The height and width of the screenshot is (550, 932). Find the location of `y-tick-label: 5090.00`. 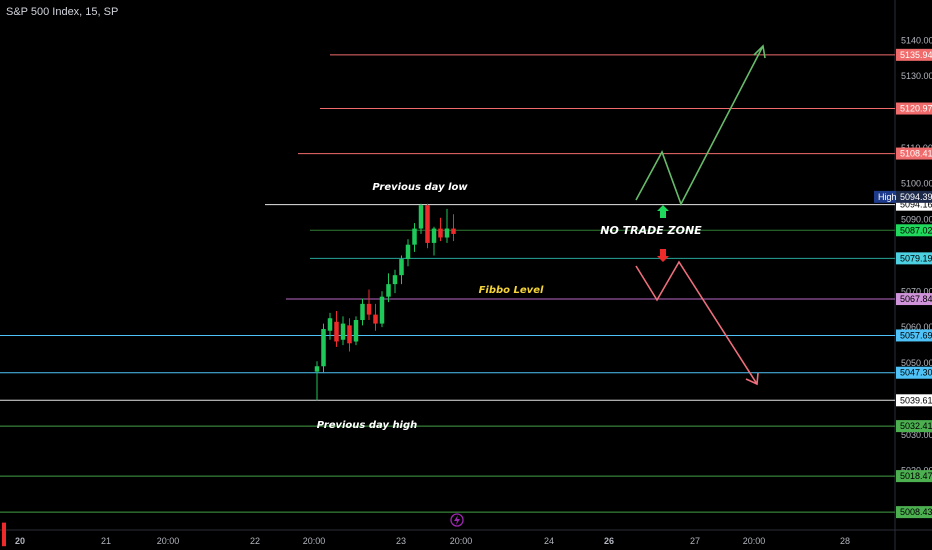

y-tick-label: 5090.00 is located at coordinates (916, 220).